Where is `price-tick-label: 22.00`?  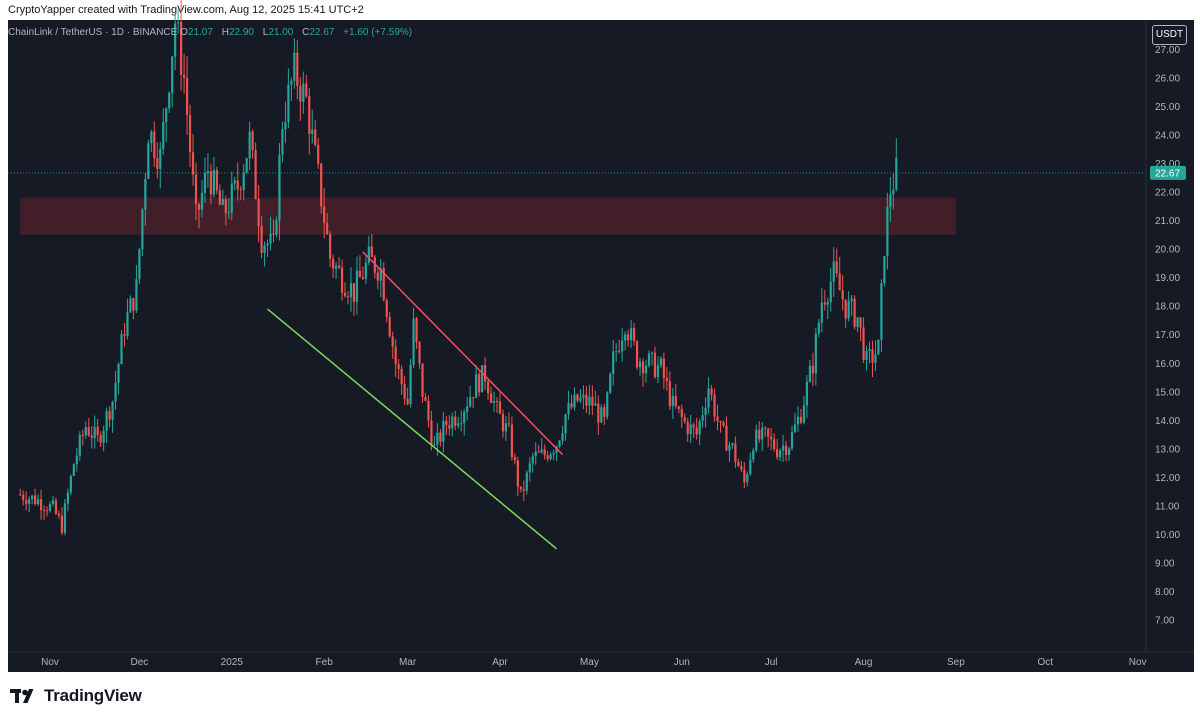 price-tick-label: 22.00 is located at coordinates (1167, 192).